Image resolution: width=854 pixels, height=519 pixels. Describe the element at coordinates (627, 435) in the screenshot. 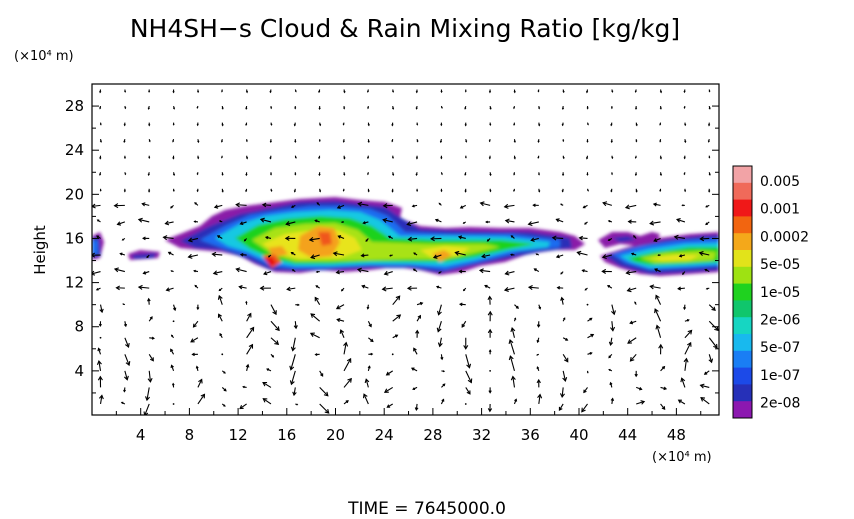

I see `x-tick-label: 44` at that location.